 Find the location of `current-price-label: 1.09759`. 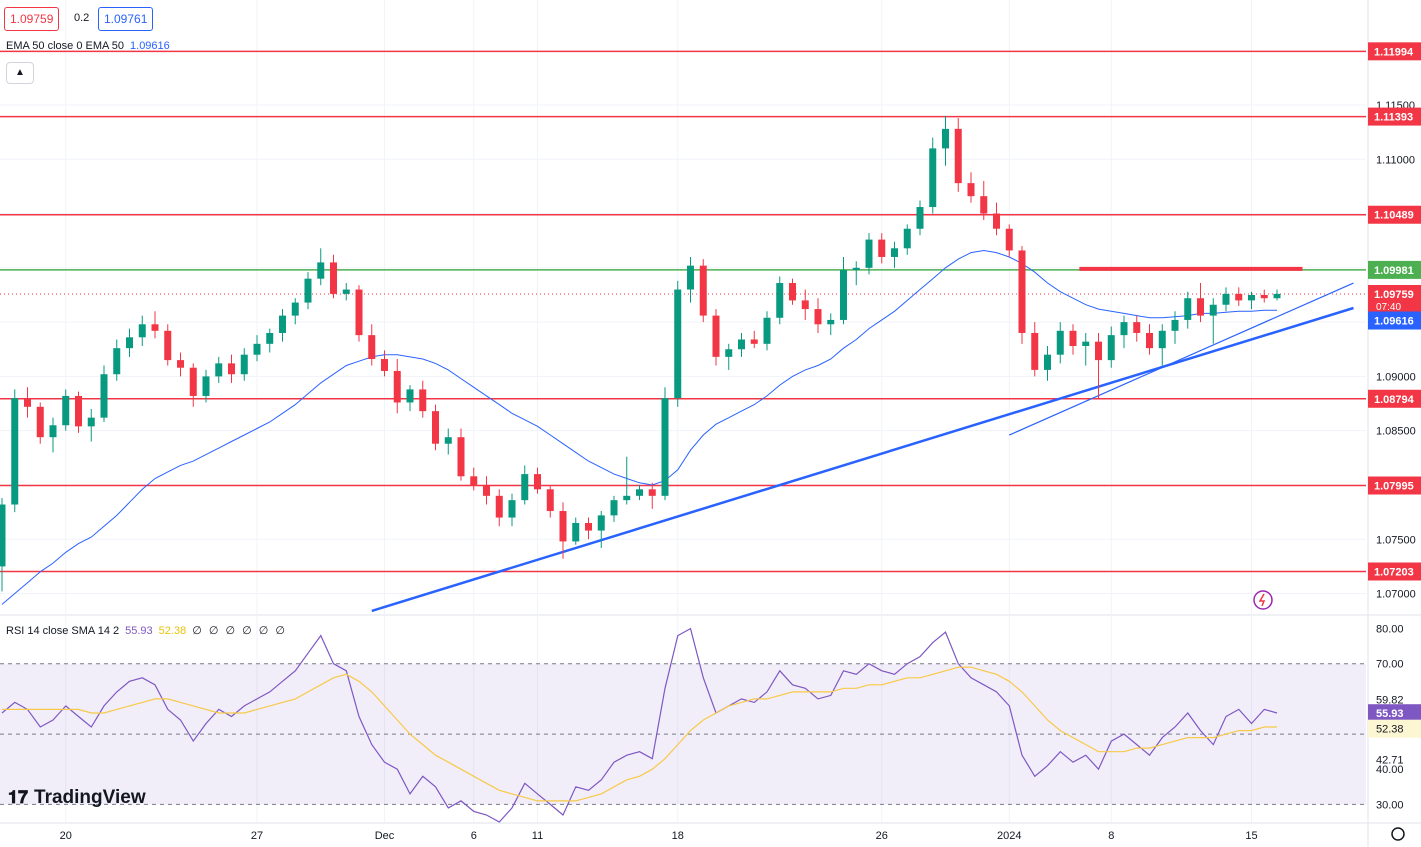

current-price-label: 1.09759 is located at coordinates (1394, 295).